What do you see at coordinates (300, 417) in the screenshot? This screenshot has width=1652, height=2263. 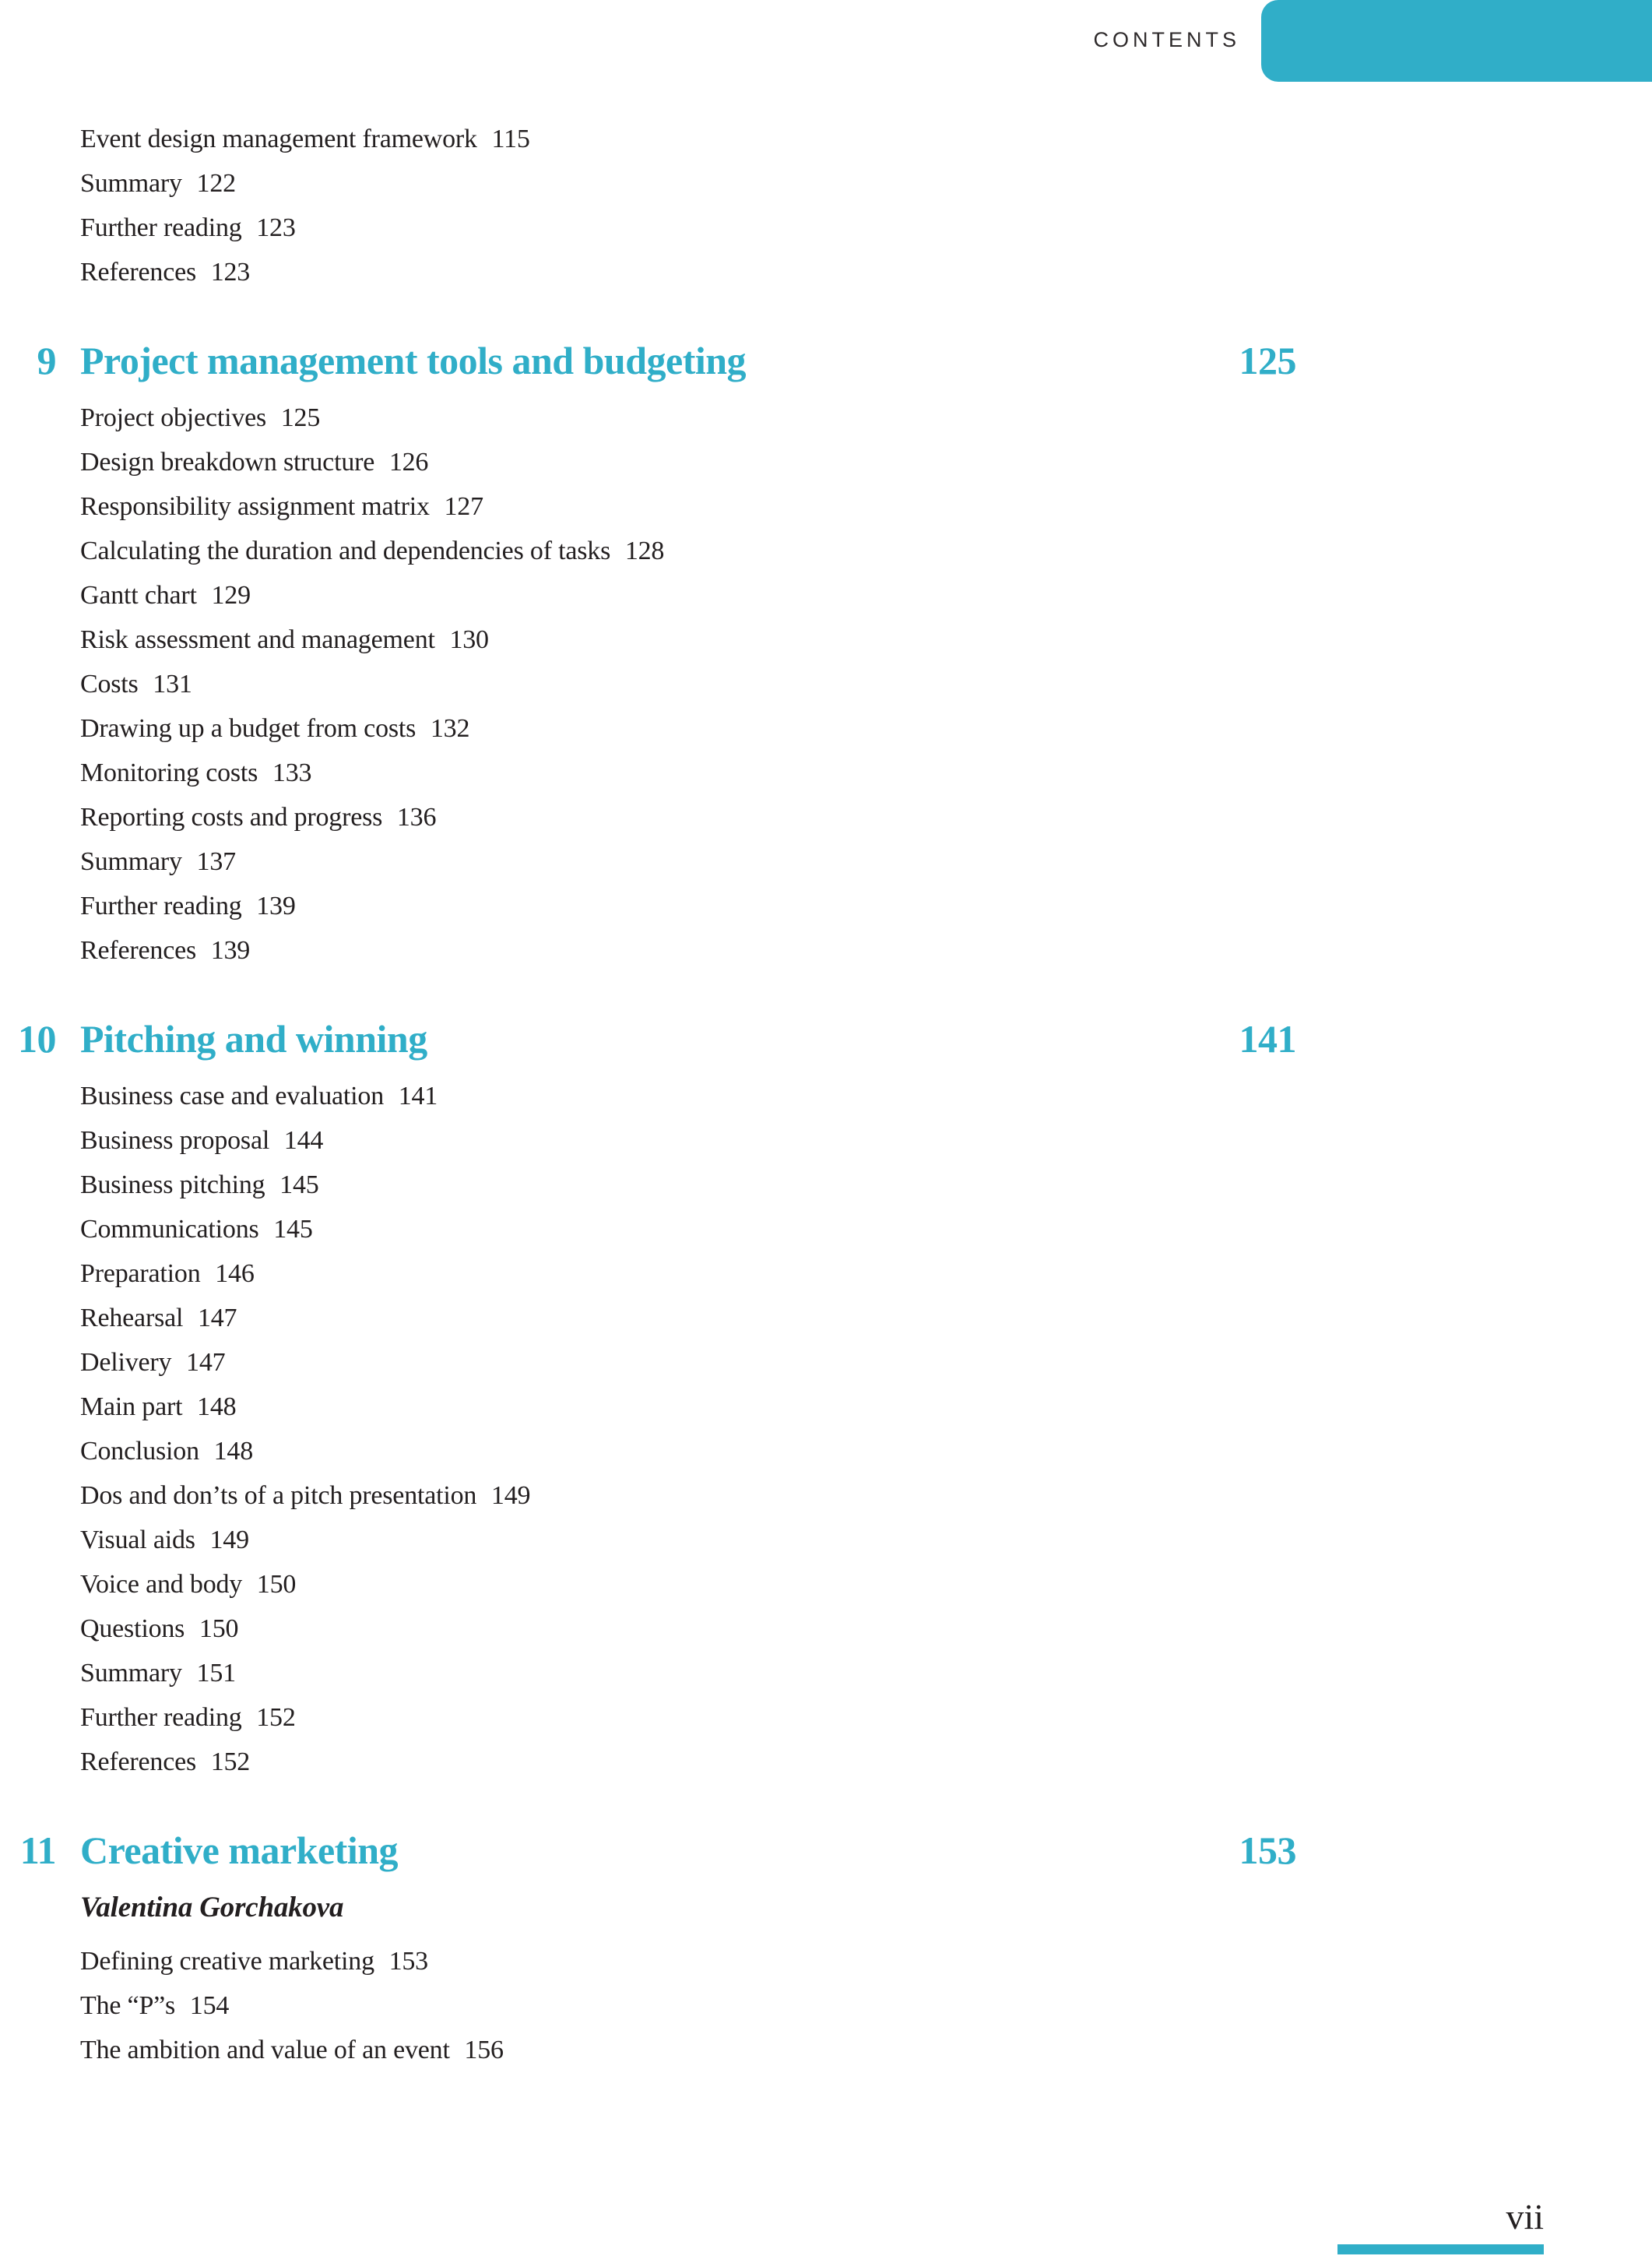 I see `toc-item-page: 125` at bounding box center [300, 417].